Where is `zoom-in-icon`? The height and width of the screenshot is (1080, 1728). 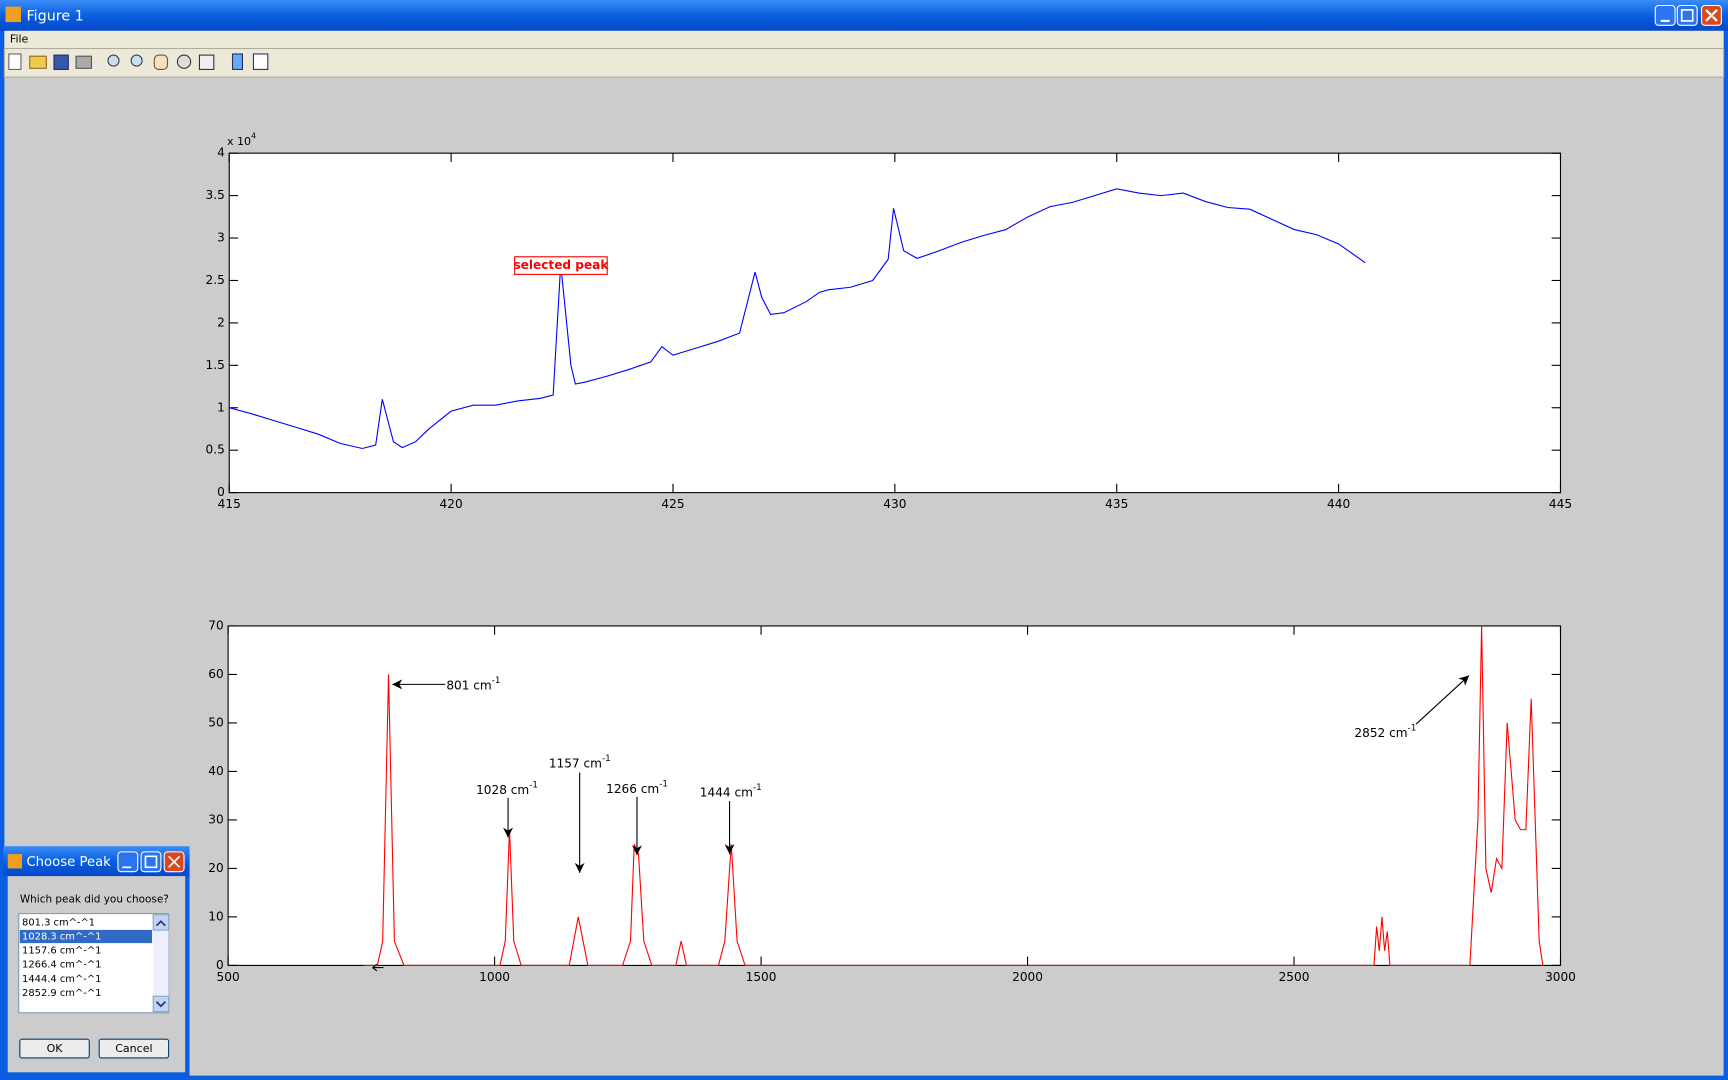
zoom-in-icon is located at coordinates (113, 60).